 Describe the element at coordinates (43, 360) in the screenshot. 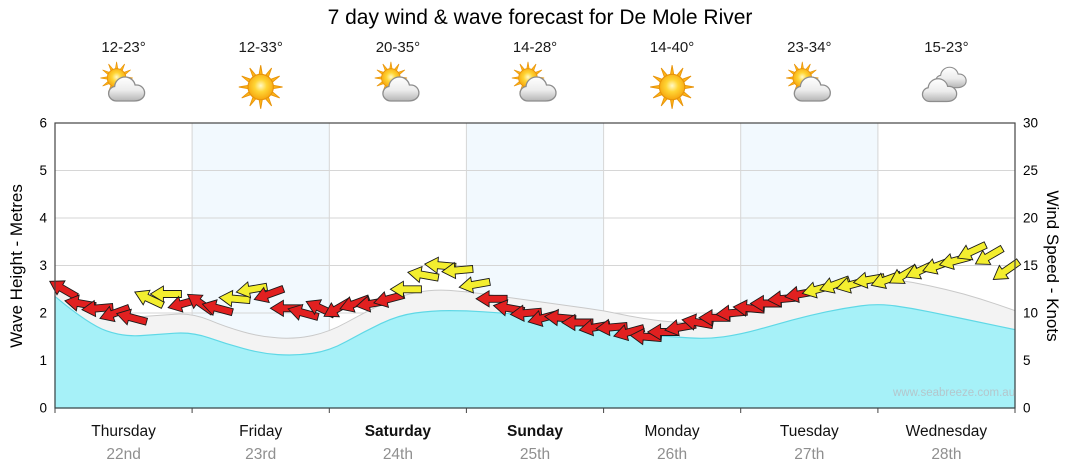

I see `left-axis-tick: 1` at that location.